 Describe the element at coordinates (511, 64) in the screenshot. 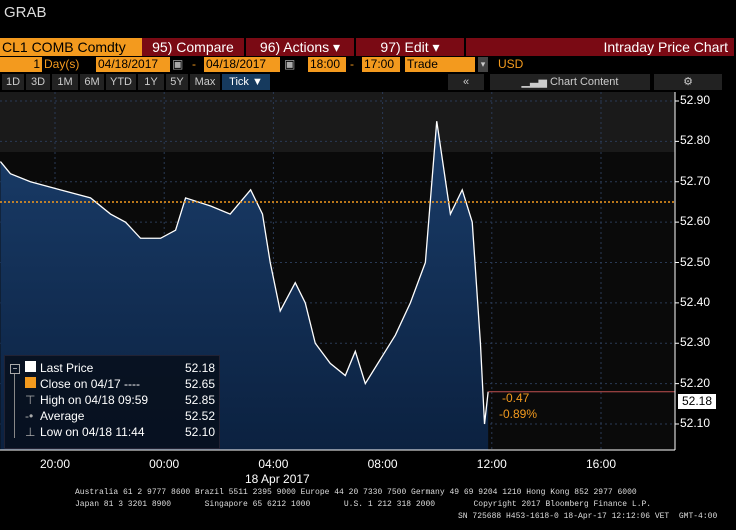

I see `currency-label: USD` at that location.